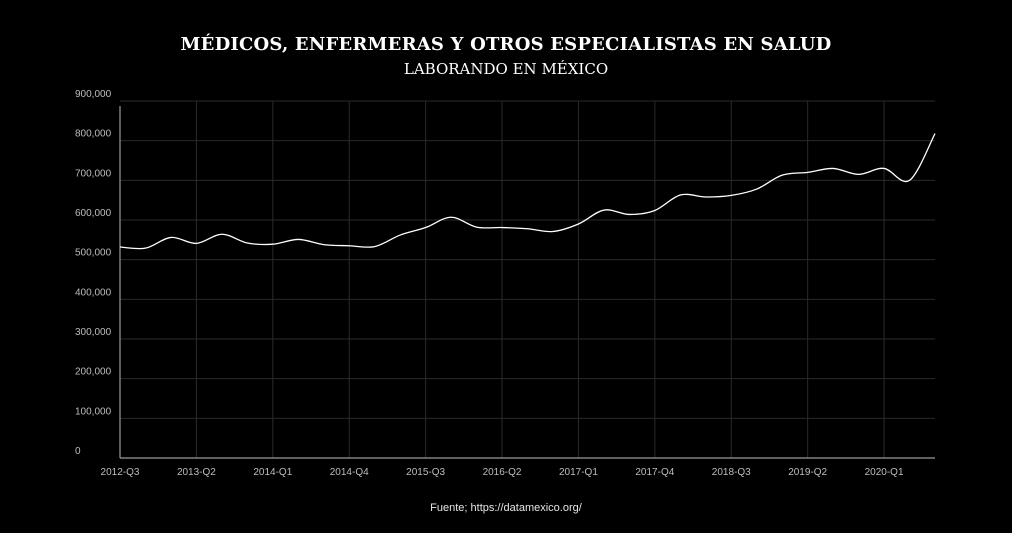 This screenshot has height=533, width=1012. I want to click on x-tick-label: 2017-Q4, so click(654, 472).